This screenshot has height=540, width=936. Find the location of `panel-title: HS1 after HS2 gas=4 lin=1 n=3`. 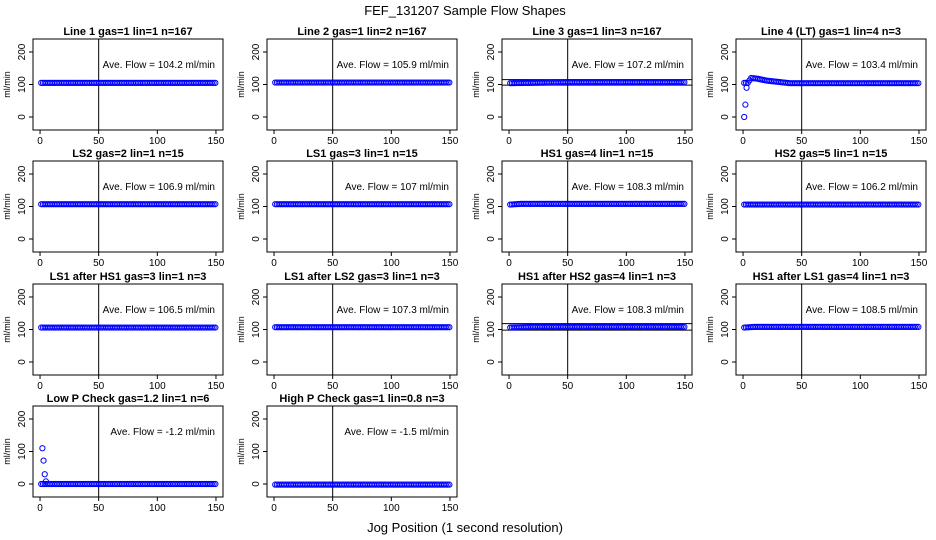

panel-title: HS1 after HS2 gas=4 lin=1 n=3 is located at coordinates (597, 277).